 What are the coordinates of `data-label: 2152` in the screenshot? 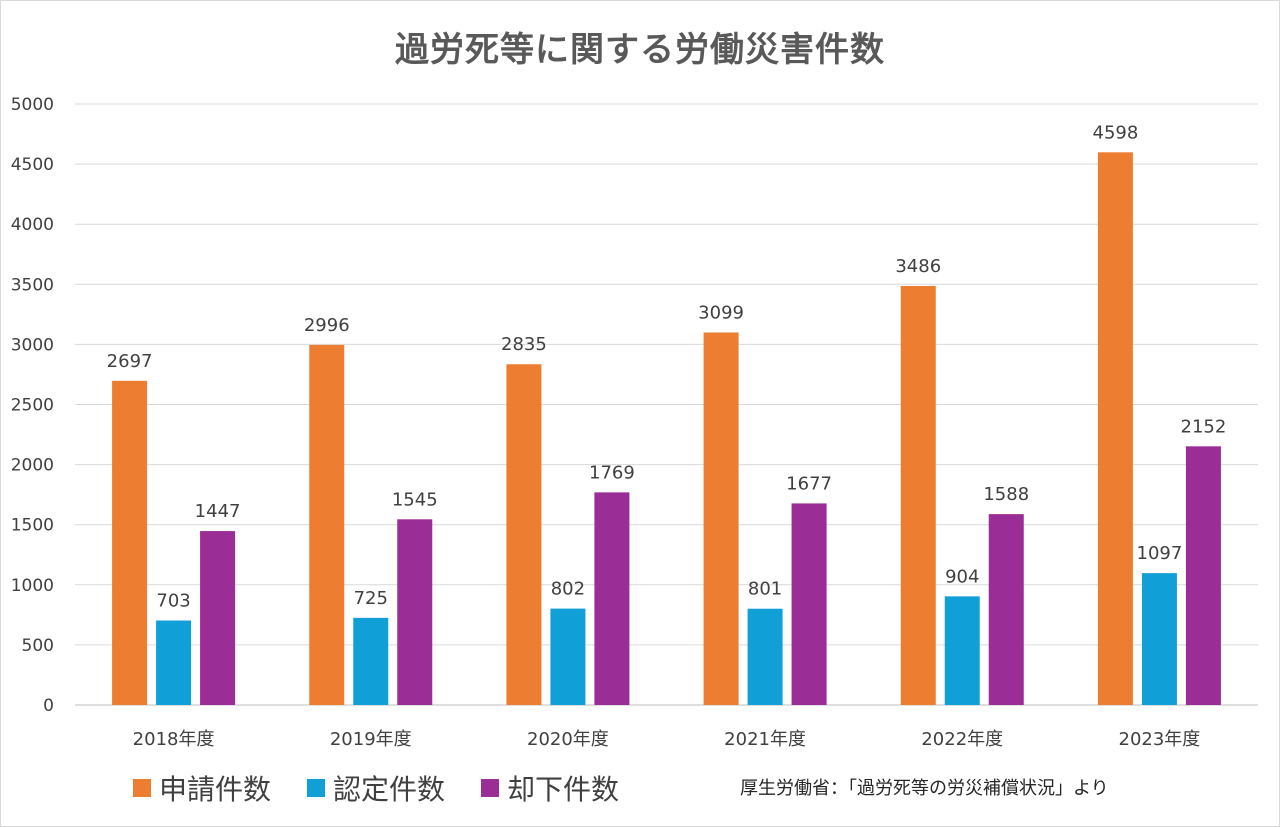 It's located at (1204, 426).